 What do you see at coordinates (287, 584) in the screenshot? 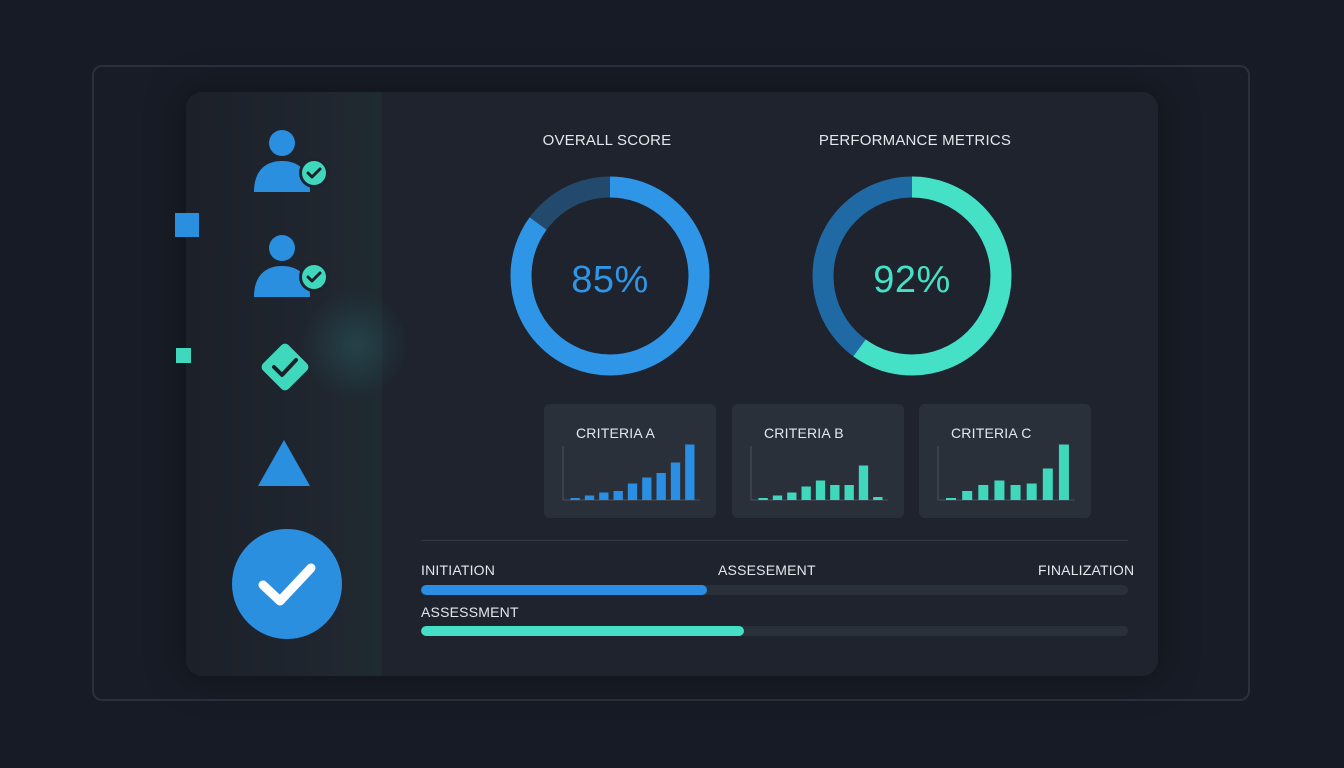
I see `check-circle-icon` at bounding box center [287, 584].